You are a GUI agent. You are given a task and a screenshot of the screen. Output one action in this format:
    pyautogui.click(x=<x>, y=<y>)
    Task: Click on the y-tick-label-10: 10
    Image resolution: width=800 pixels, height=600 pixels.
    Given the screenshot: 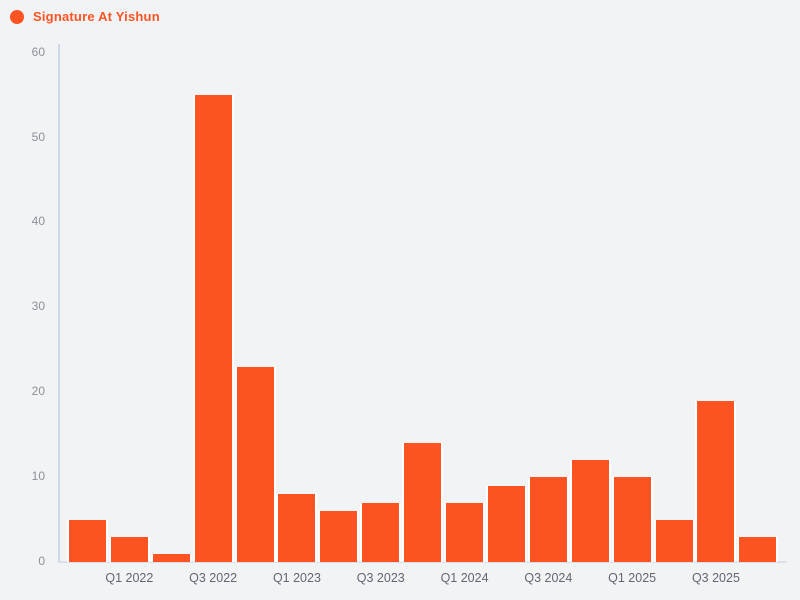 What is the action you would take?
    pyautogui.click(x=38, y=476)
    